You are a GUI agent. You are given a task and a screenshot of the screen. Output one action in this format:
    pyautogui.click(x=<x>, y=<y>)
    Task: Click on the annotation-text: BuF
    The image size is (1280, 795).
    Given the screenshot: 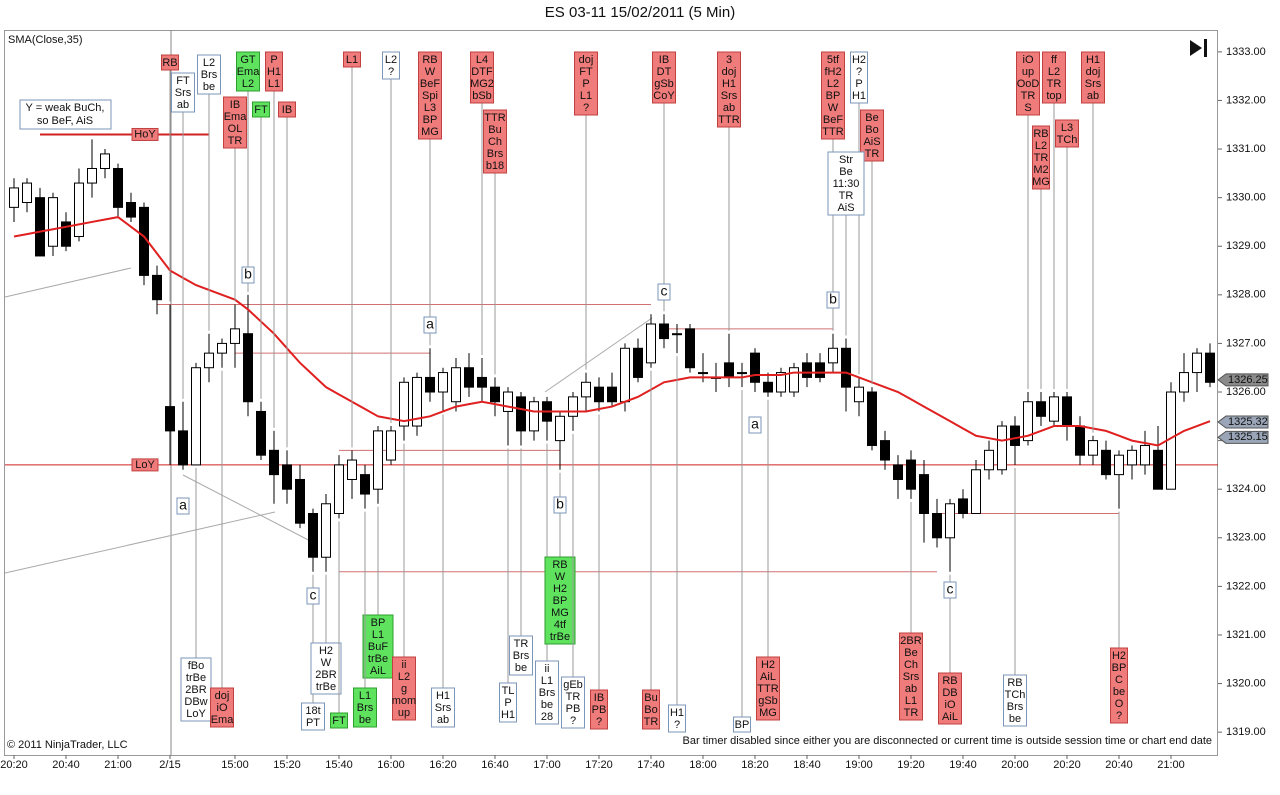 What is the action you would take?
    pyautogui.click(x=378, y=647)
    